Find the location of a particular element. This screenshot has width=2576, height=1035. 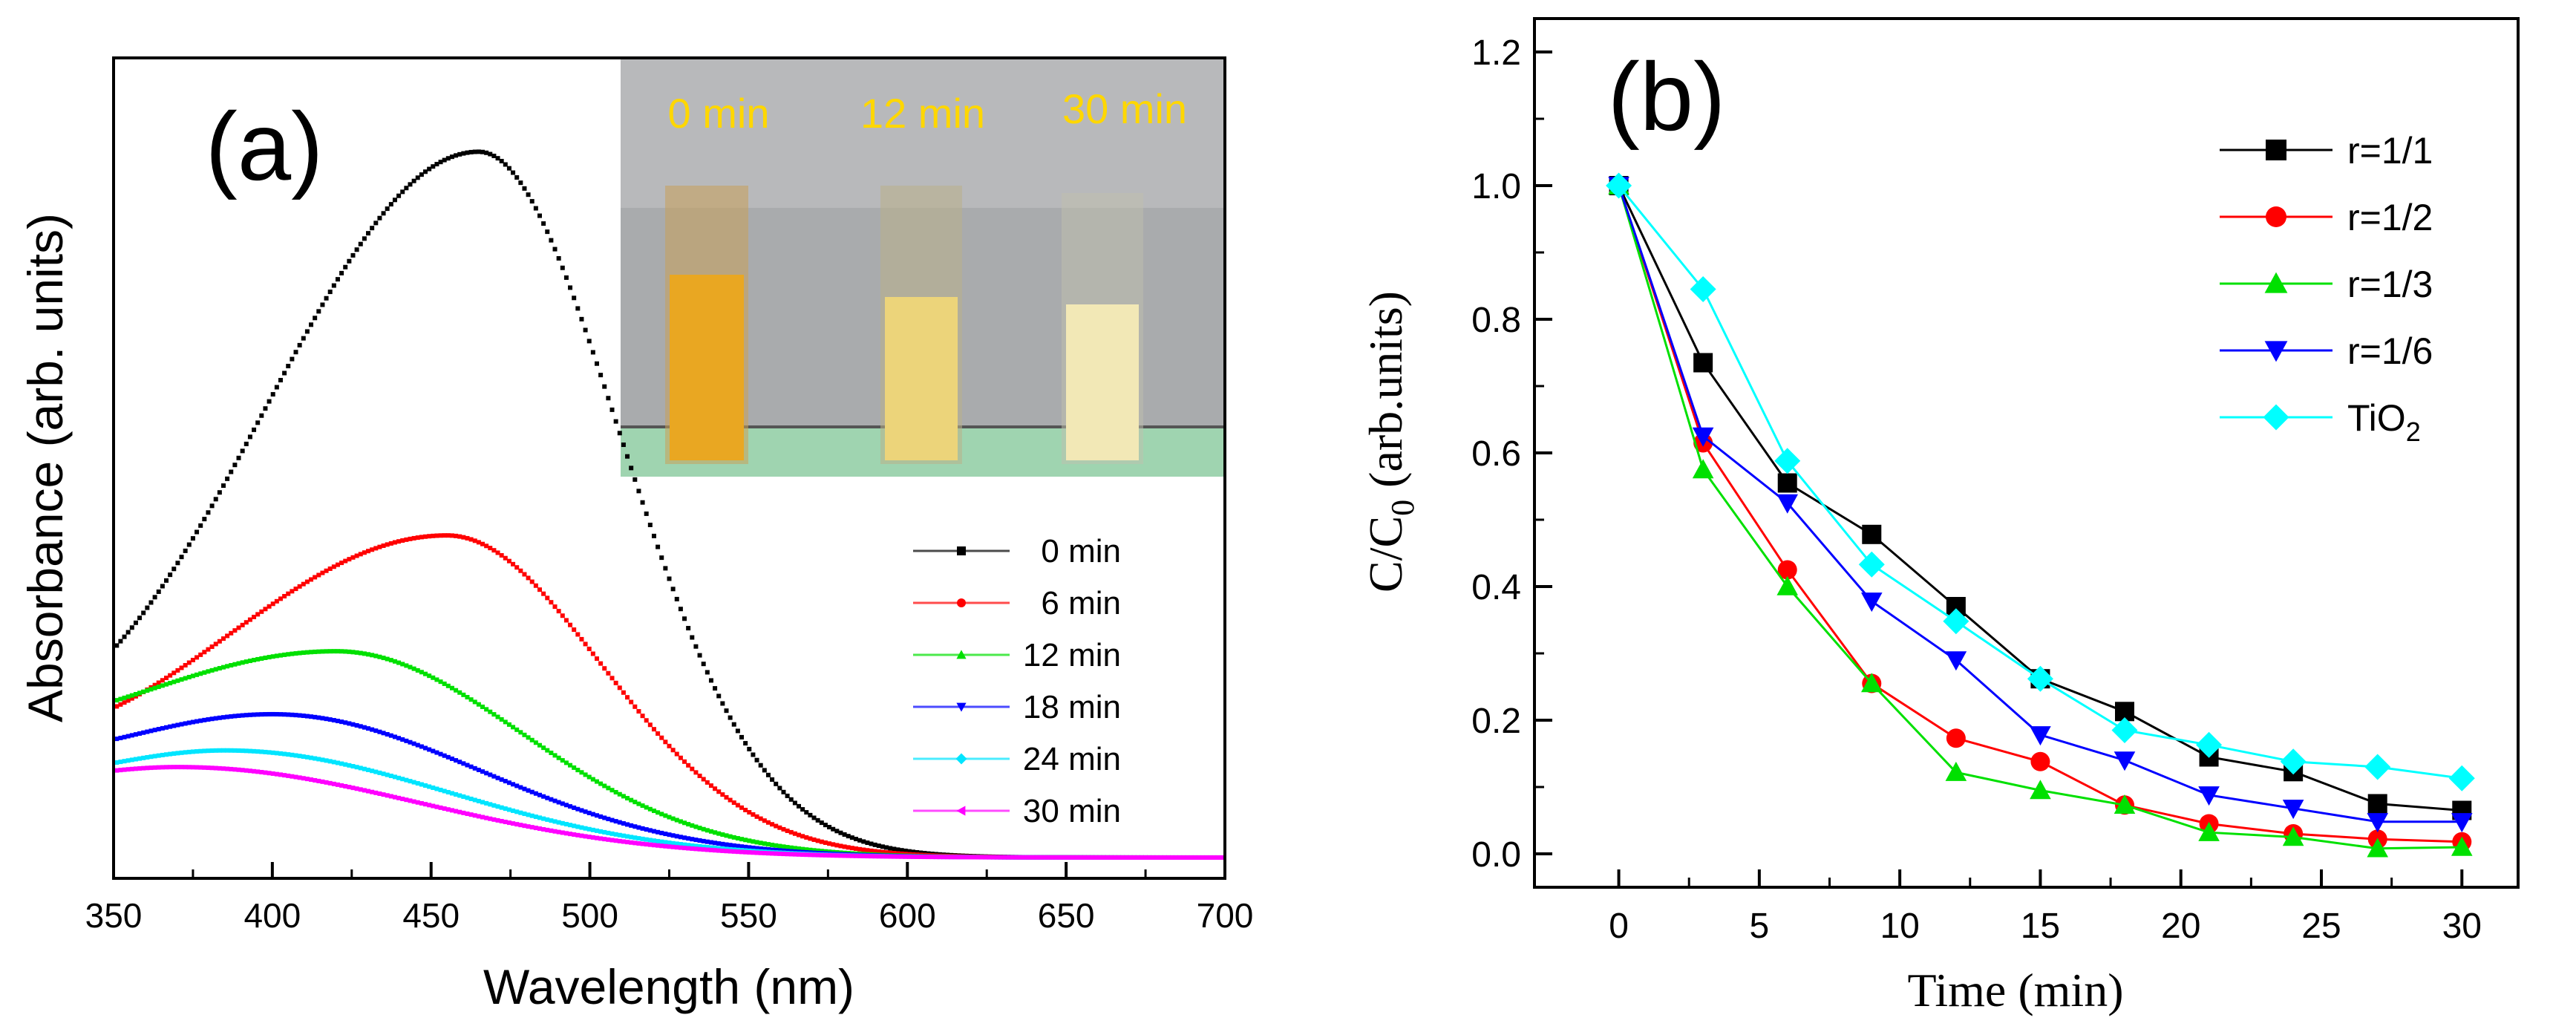

legend-label-text: r=1/6 is located at coordinates (2390, 351).